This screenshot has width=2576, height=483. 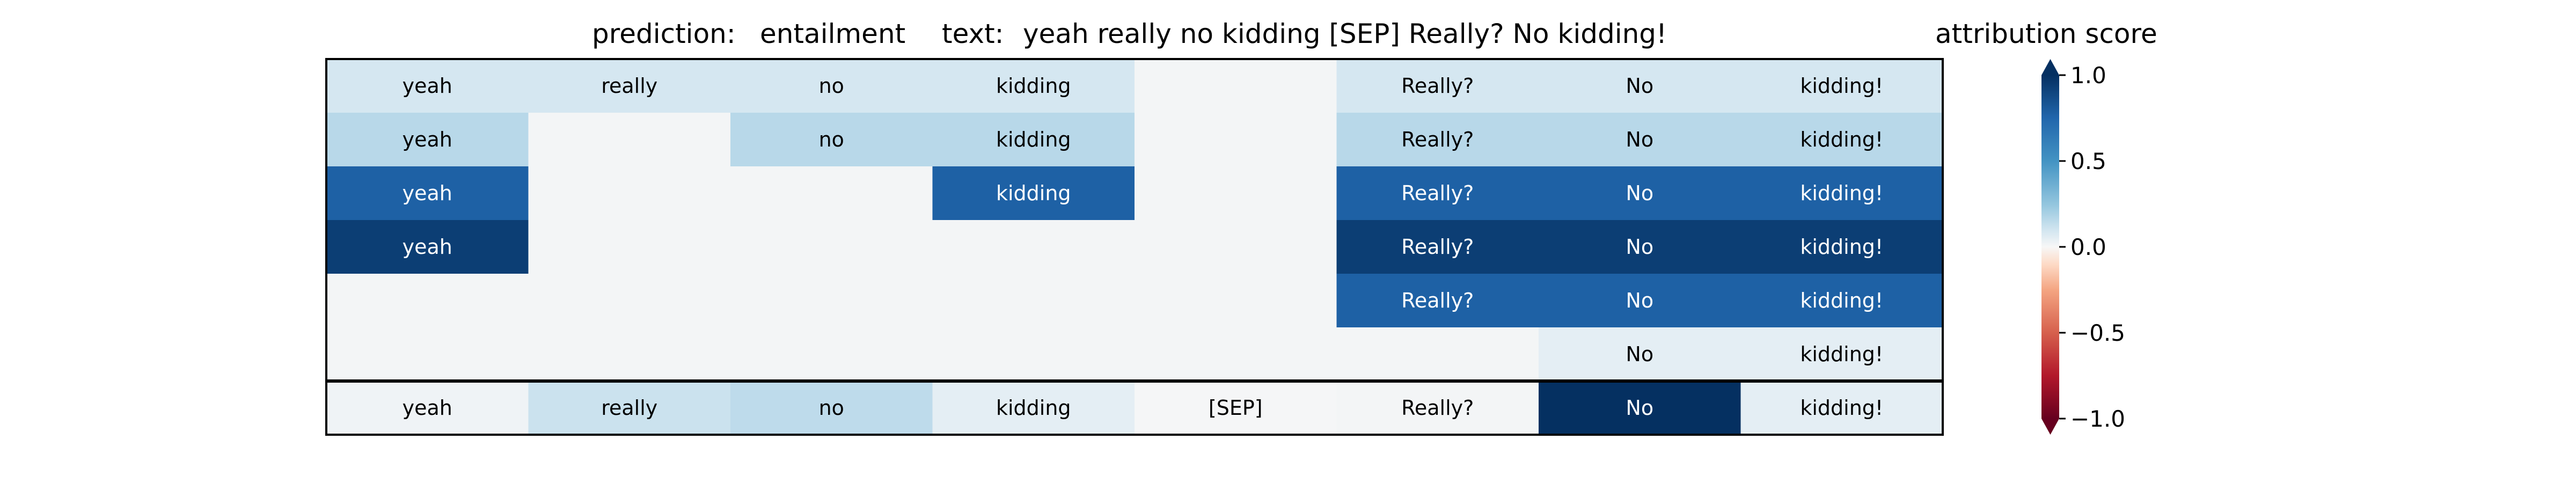 I want to click on heatmap-r1-c5-cell, so click(x=1437, y=140).